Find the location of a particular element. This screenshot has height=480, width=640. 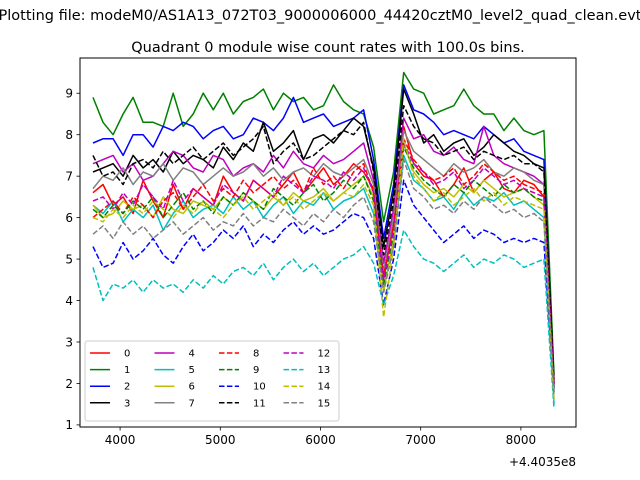

y-tick-label: 3 is located at coordinates (69, 342).